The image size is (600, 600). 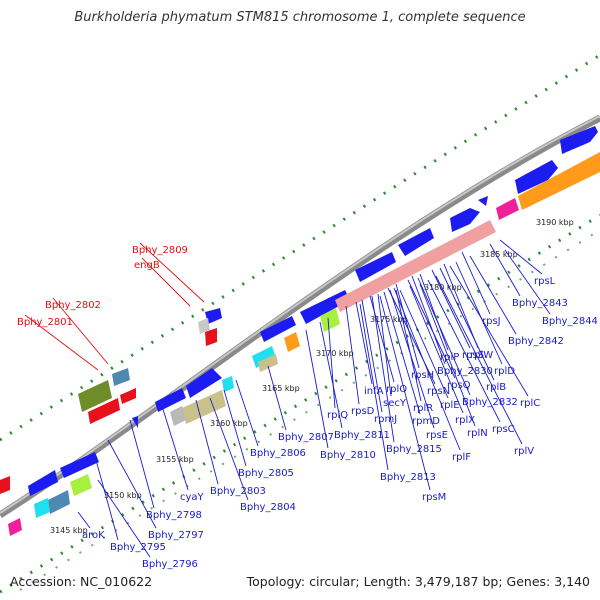 What do you see at coordinates (524, 451) in the screenshot?
I see `gene-label-rplv: rplV` at bounding box center [524, 451].